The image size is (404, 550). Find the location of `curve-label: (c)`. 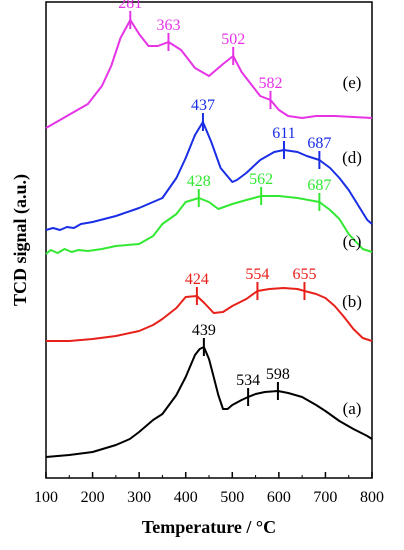

curve-label: (c) is located at coordinates (352, 241).